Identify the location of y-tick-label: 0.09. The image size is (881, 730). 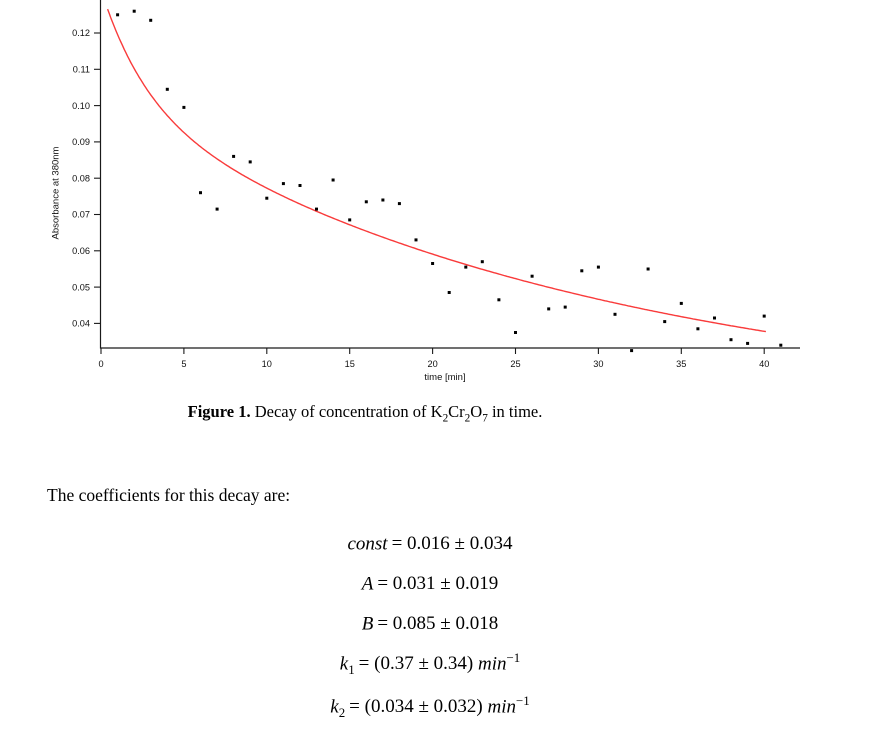
(81, 142).